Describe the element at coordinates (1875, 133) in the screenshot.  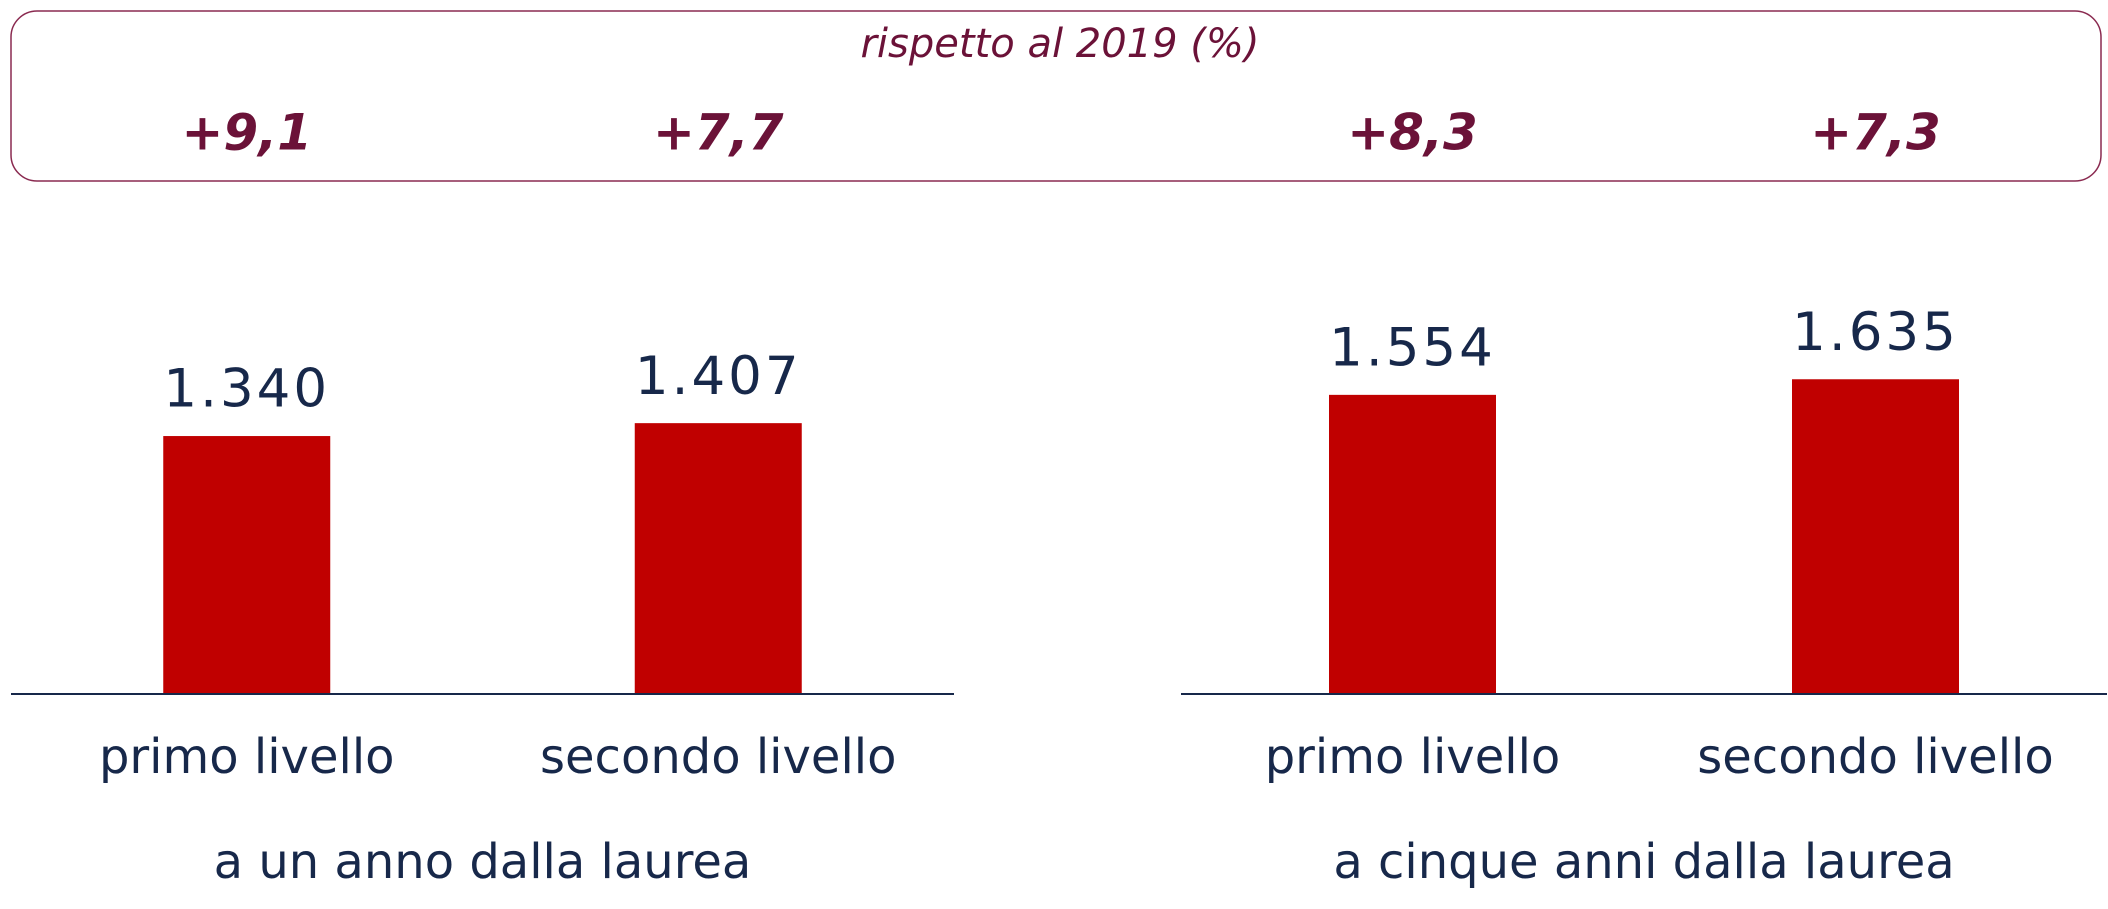
I see `change-label: +7,3` at that location.